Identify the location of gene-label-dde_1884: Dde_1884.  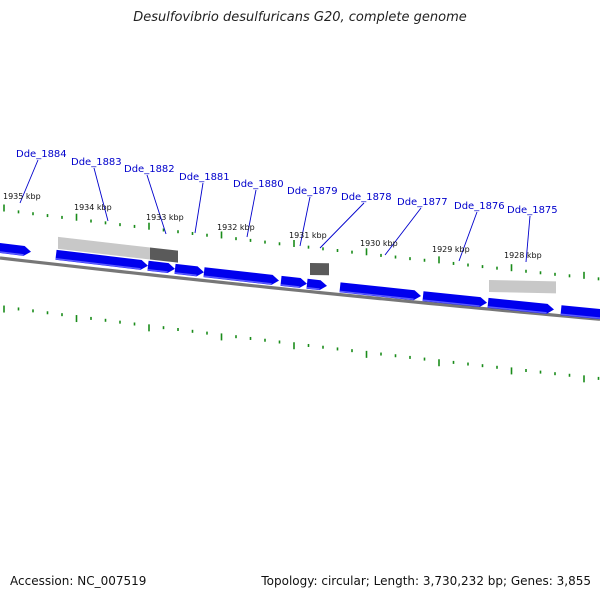
(41, 154).